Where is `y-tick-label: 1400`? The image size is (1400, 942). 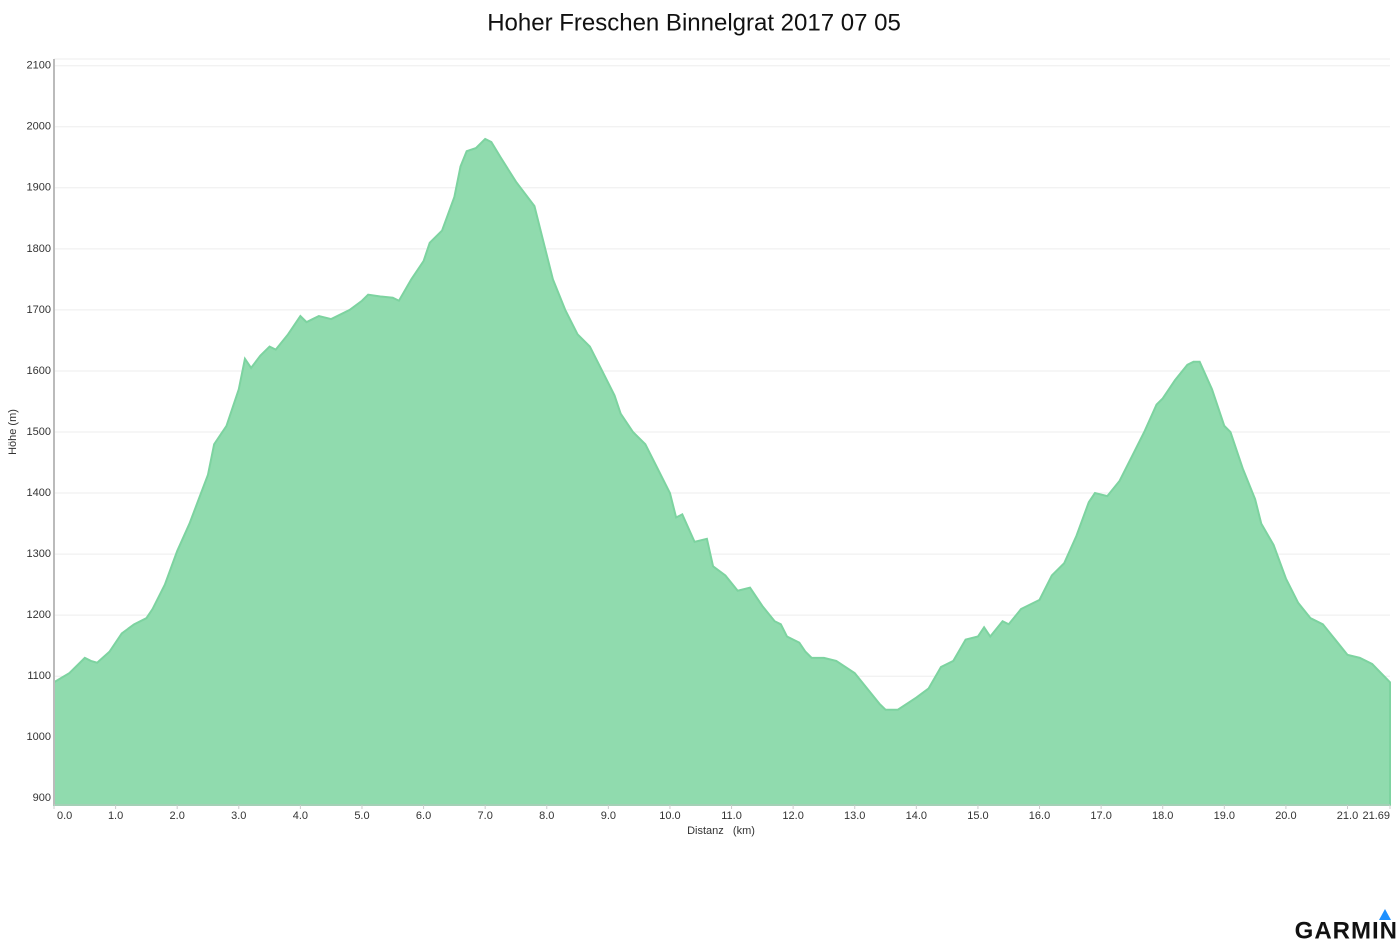
y-tick-label: 1400 is located at coordinates (39, 493).